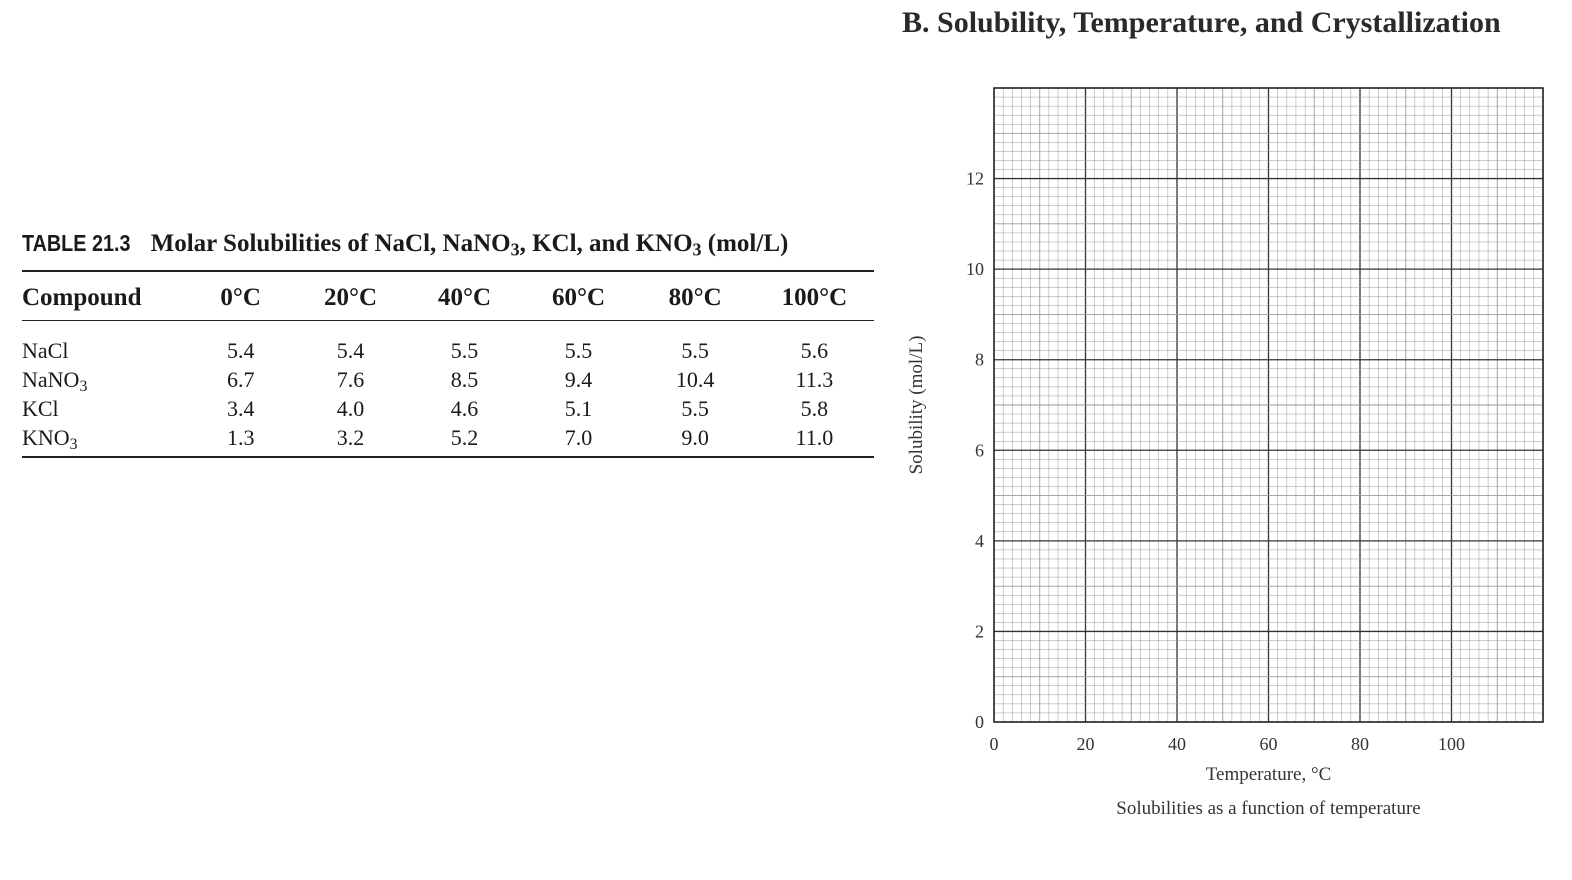 The height and width of the screenshot is (880, 1572). What do you see at coordinates (695, 379) in the screenshot?
I see `value-cell: 10.4` at bounding box center [695, 379].